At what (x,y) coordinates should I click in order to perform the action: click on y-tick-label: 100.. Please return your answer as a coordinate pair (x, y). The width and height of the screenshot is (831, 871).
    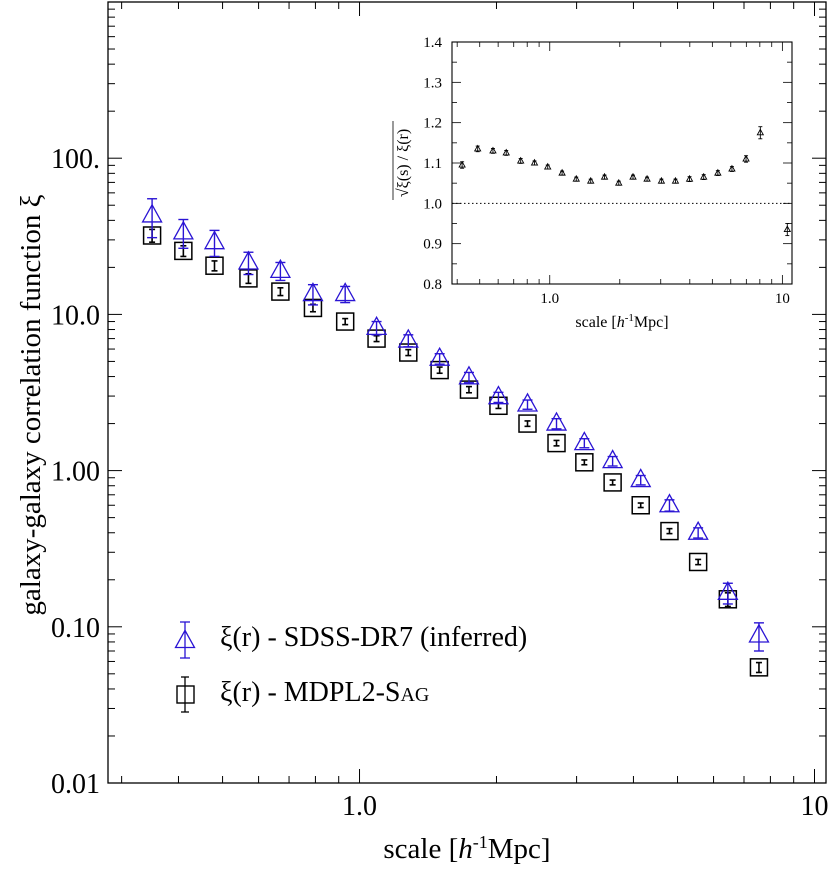
    Looking at the image, I should click on (75, 159).